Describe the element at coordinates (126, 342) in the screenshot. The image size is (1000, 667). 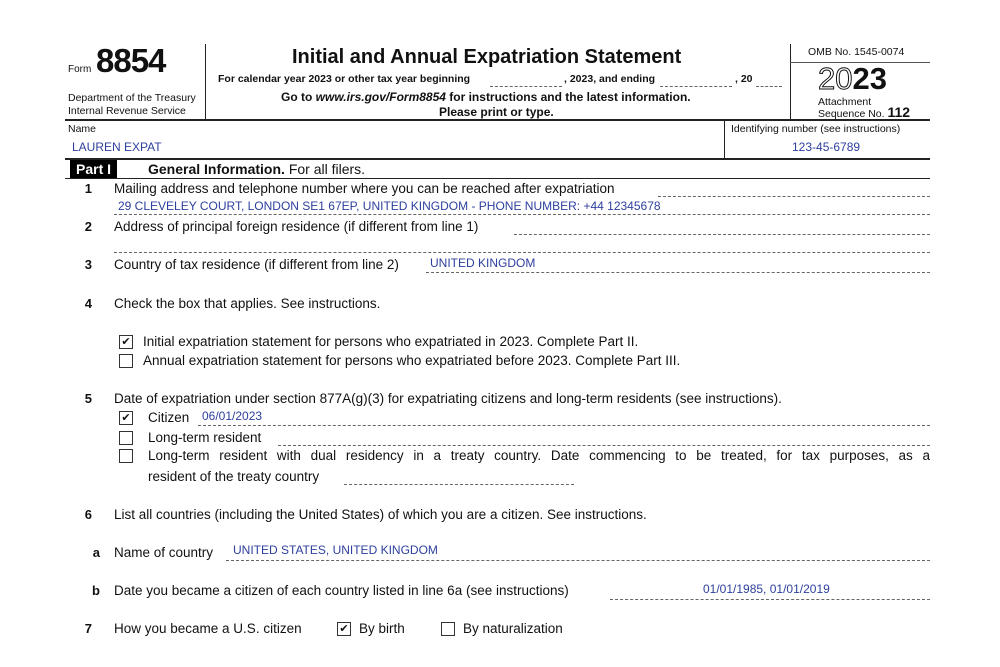
I see `initial-statement-checkbox: ✔` at that location.